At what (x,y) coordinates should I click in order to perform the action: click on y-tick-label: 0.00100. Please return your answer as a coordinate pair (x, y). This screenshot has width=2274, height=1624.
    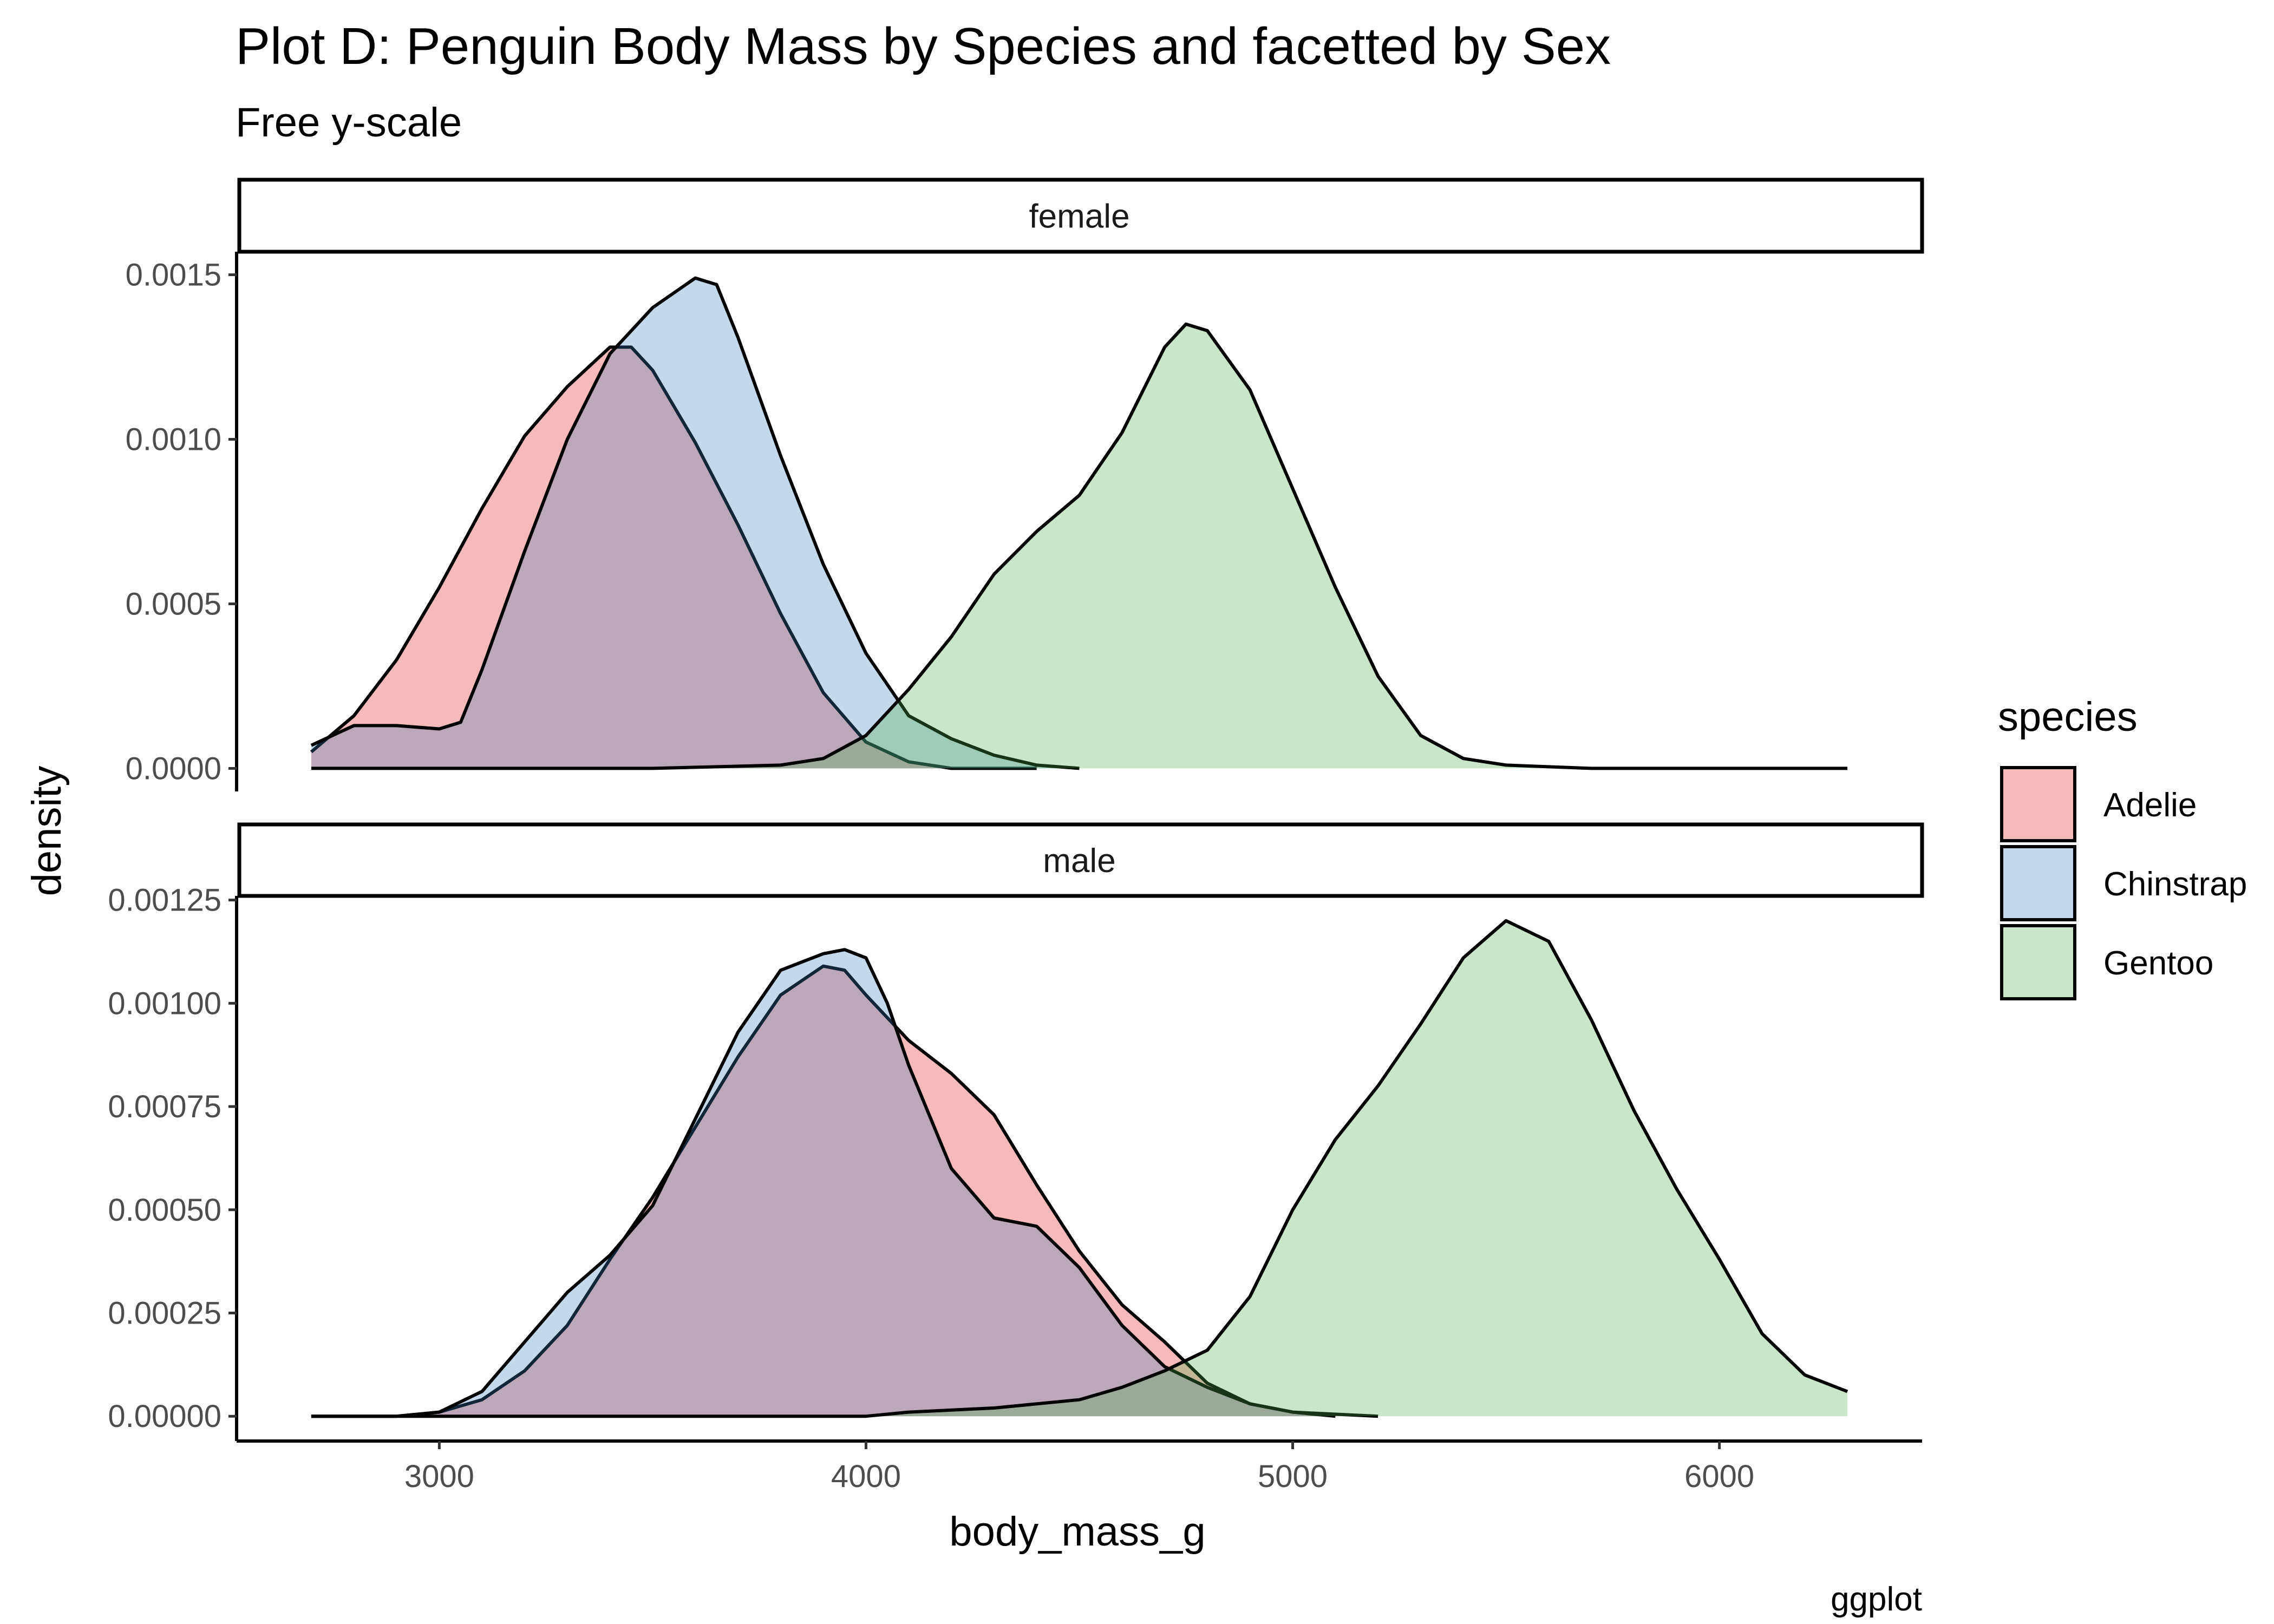
    Looking at the image, I should click on (165, 1003).